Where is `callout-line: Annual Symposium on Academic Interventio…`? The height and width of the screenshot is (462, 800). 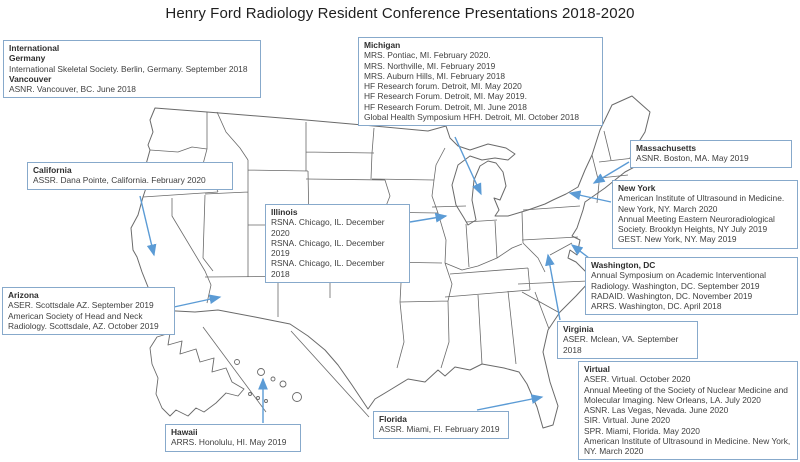 callout-line: Annual Symposium on Academic Interventio… is located at coordinates (679, 280).